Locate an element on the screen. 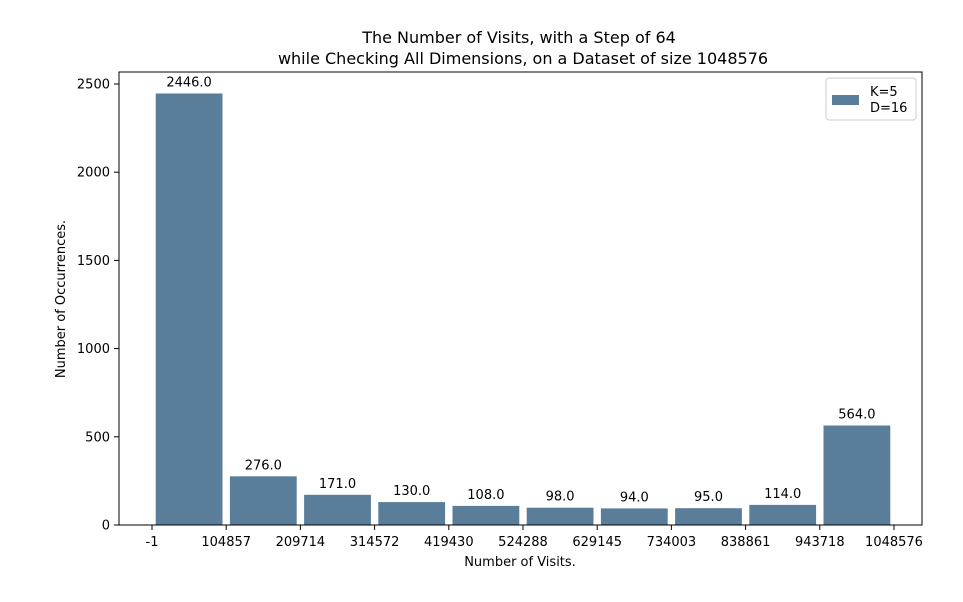 Image resolution: width=963 pixels, height=602 pixels. bar-value-label-8: 95.0 is located at coordinates (708, 497).